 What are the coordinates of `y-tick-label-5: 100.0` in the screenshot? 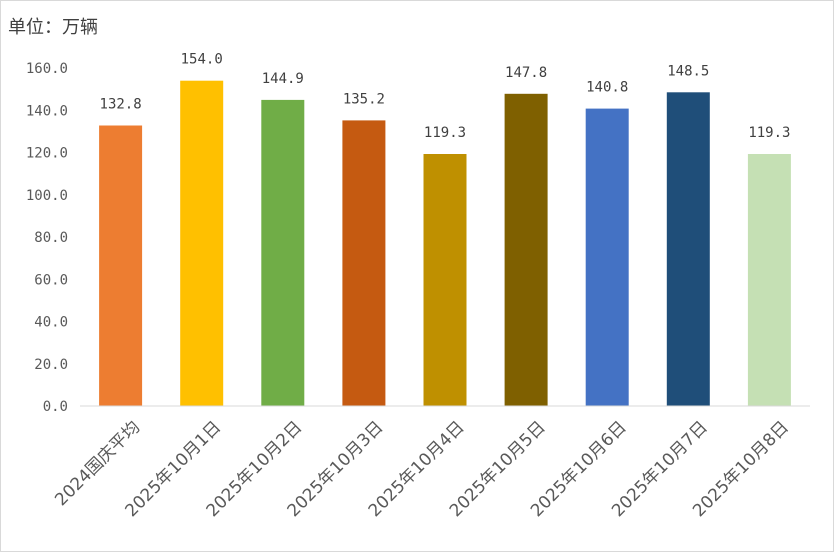 It's located at (47, 196).